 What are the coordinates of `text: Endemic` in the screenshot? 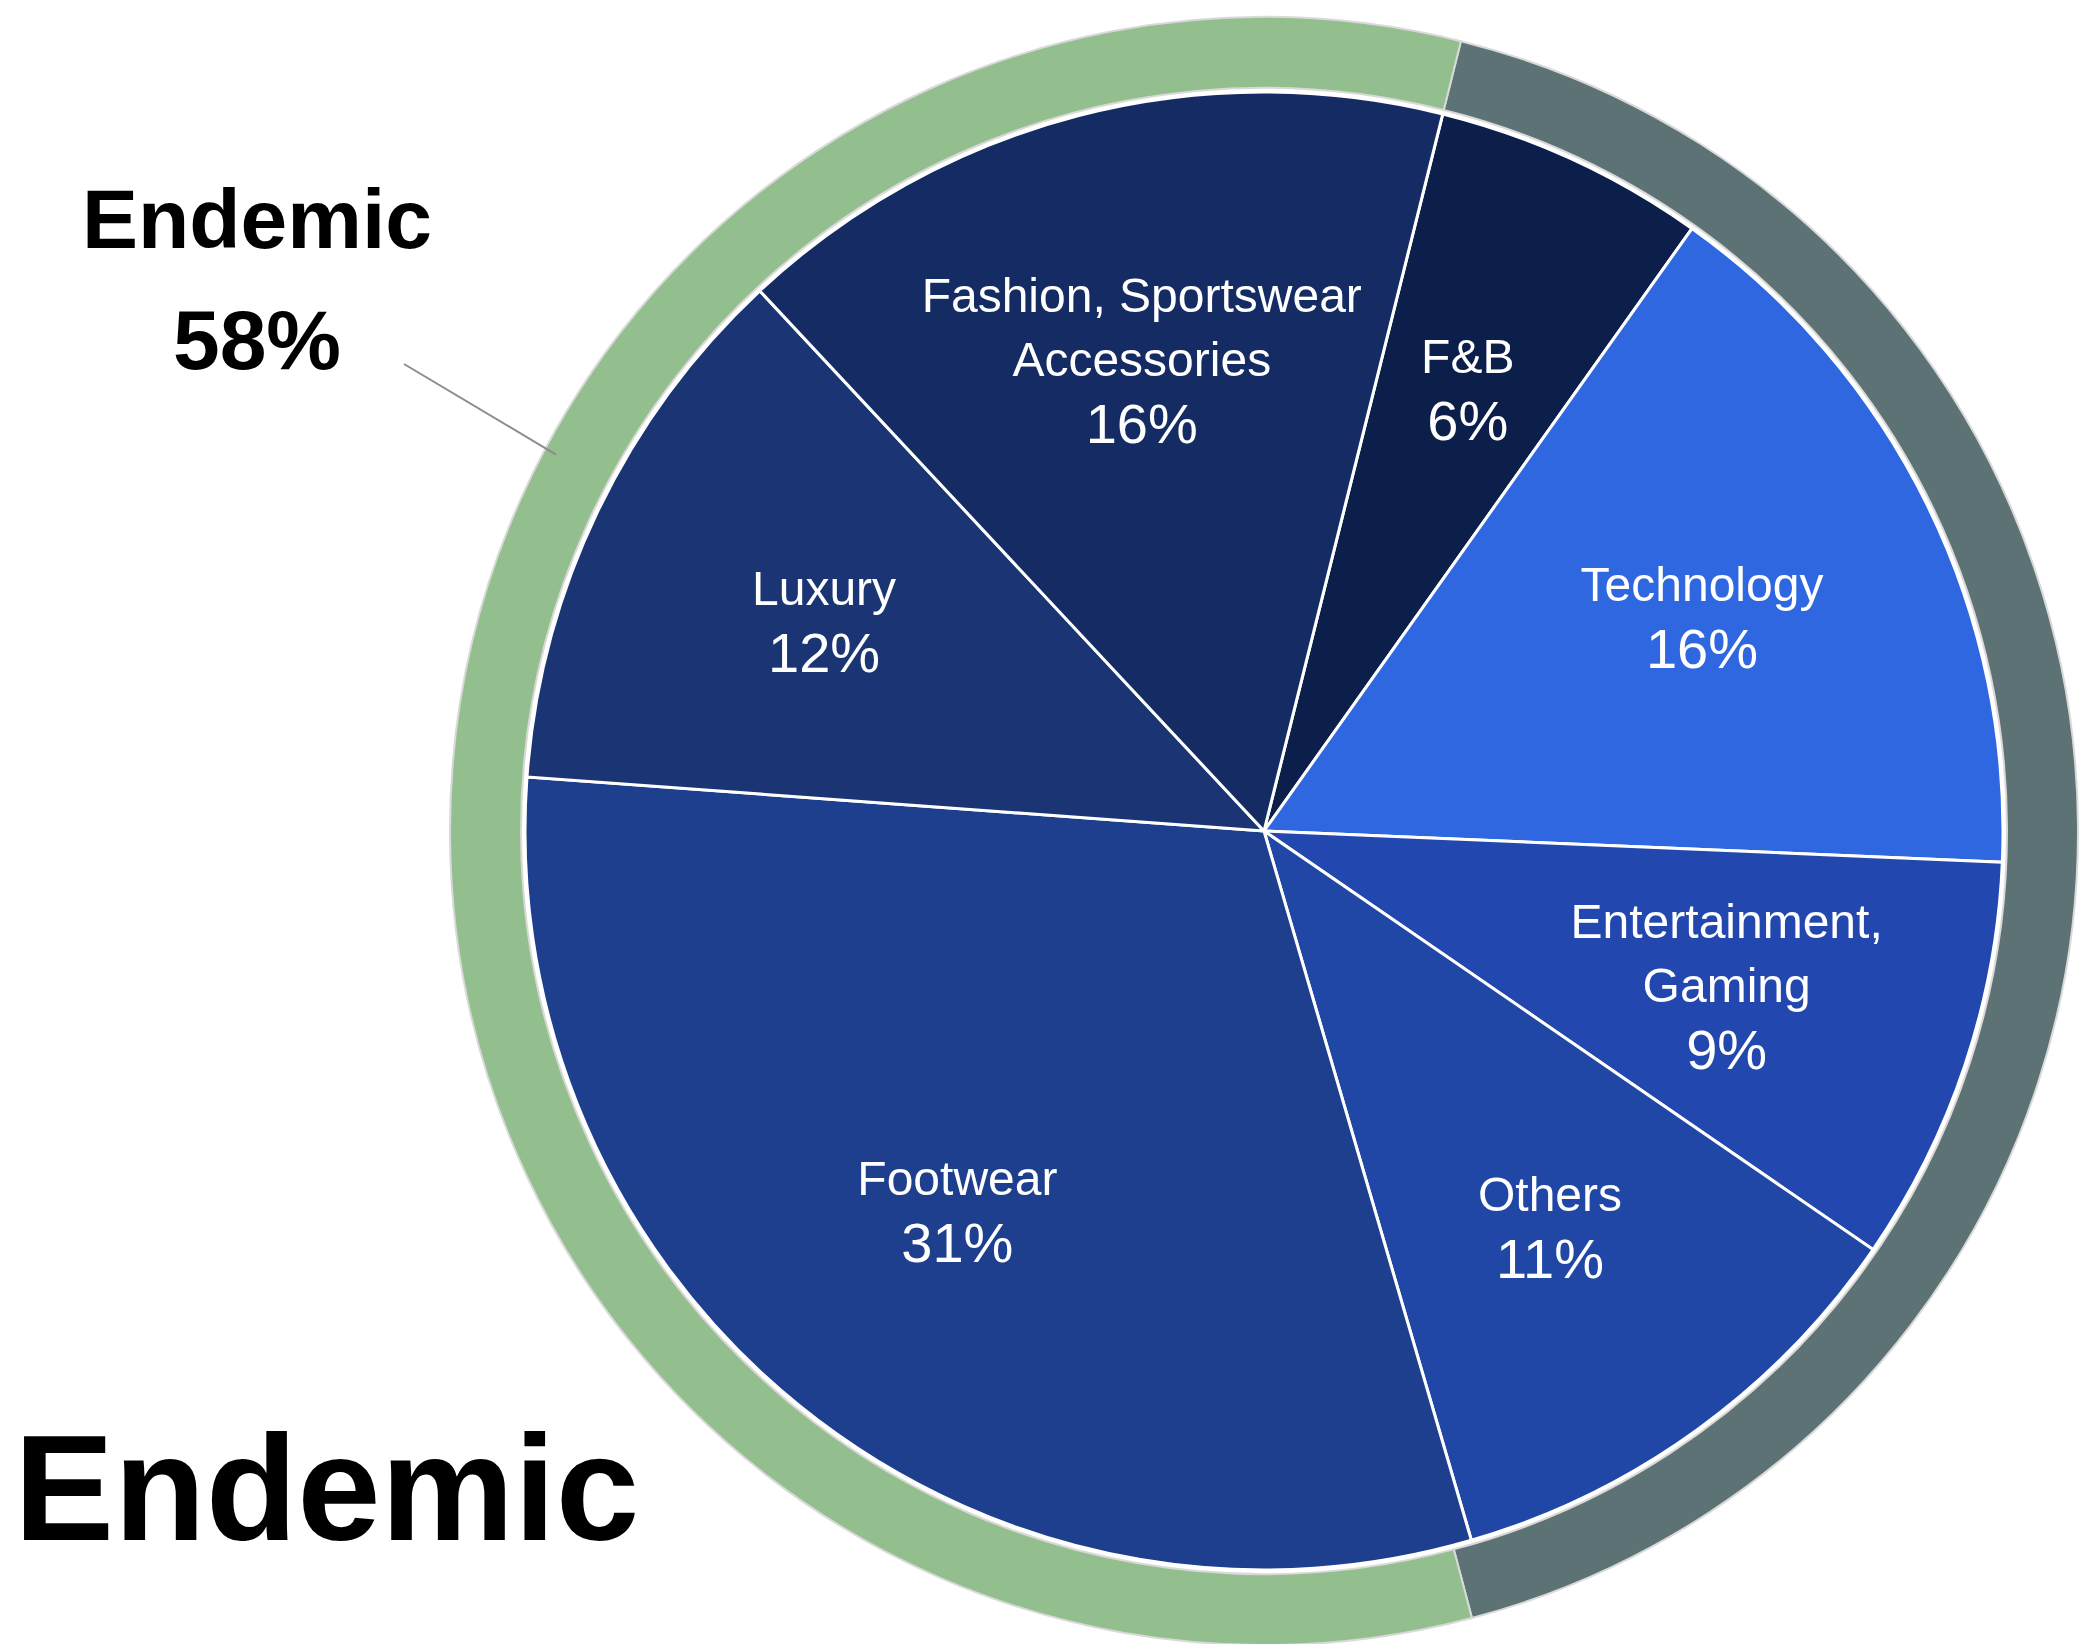 It's located at (327, 1488).